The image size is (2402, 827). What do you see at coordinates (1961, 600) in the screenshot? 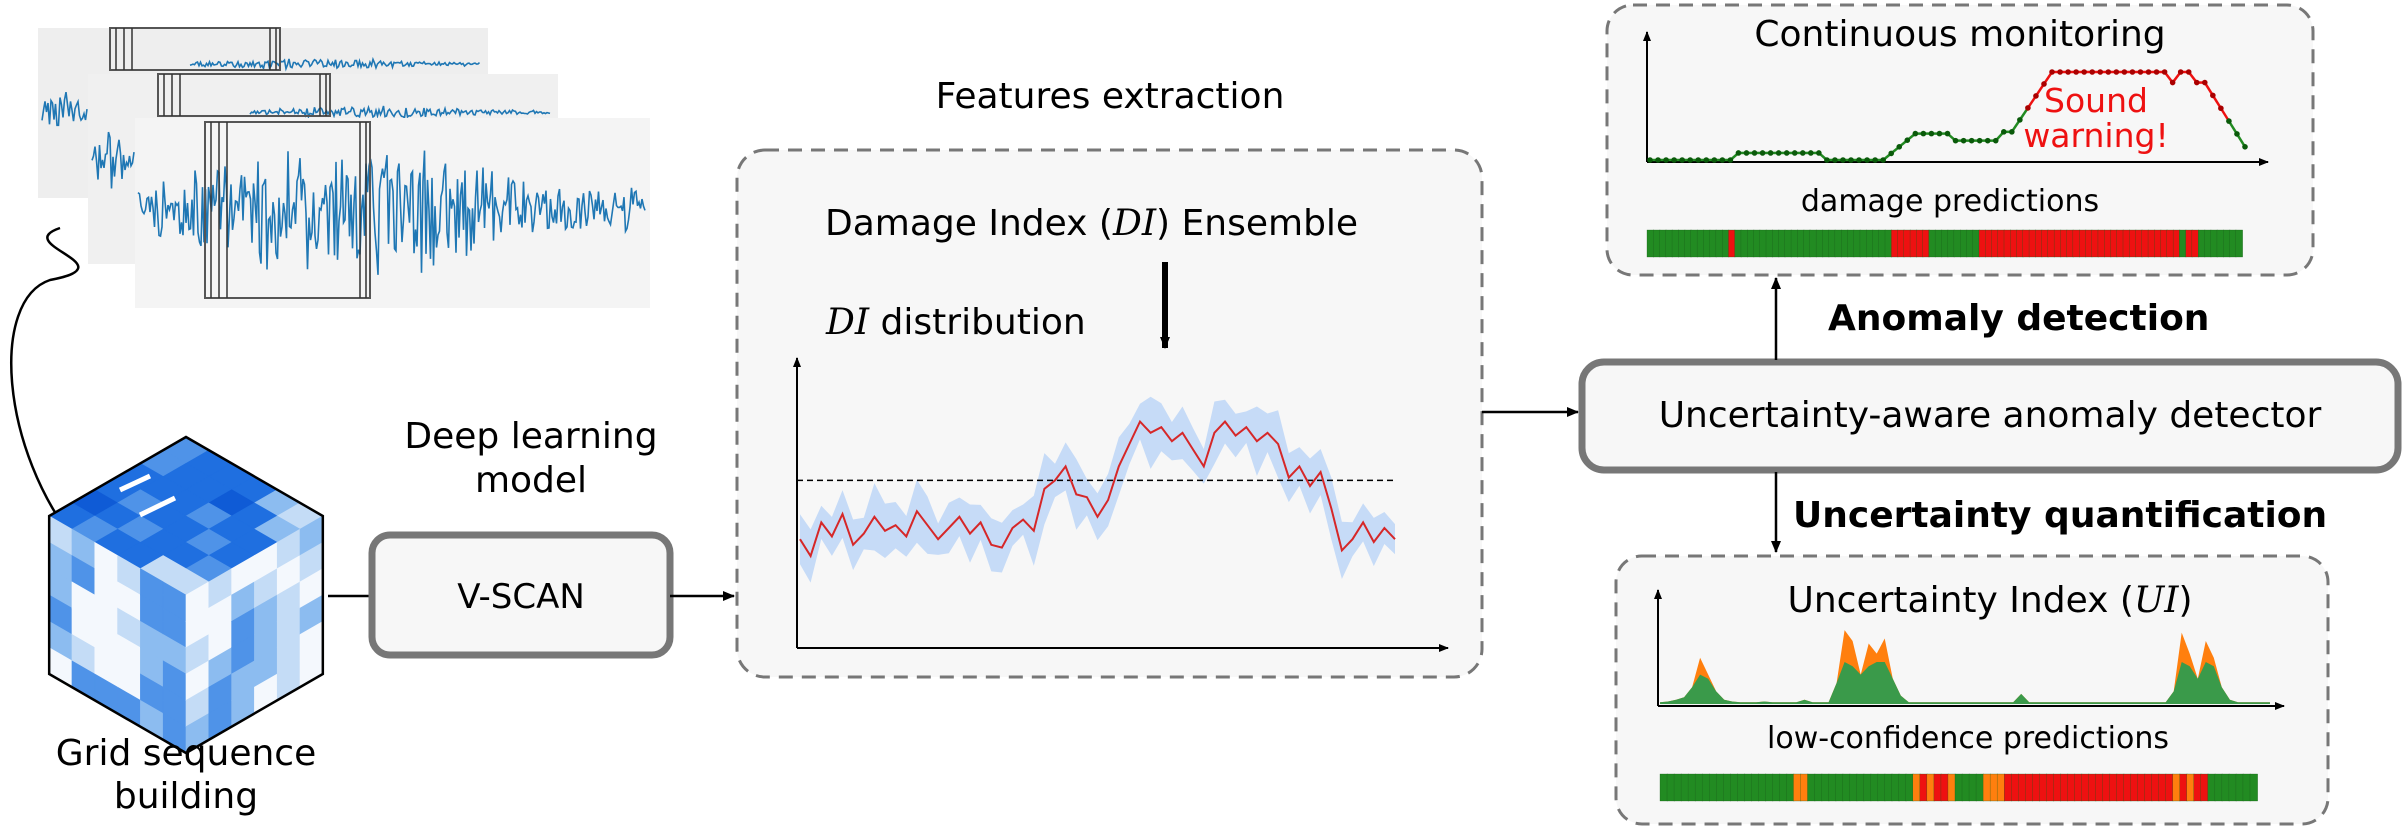
I see `uncertainty-index-title-pre: Uncertainty Index (` at bounding box center [1961, 600].